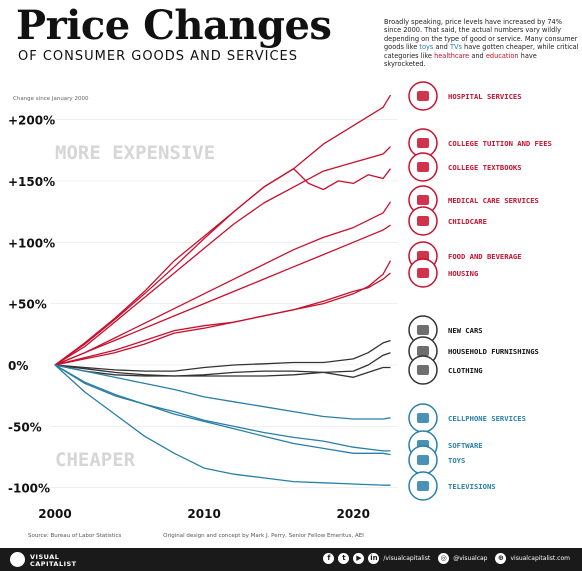 The height and width of the screenshot is (571, 582). I want to click on car-icon-shape, so click(423, 330).